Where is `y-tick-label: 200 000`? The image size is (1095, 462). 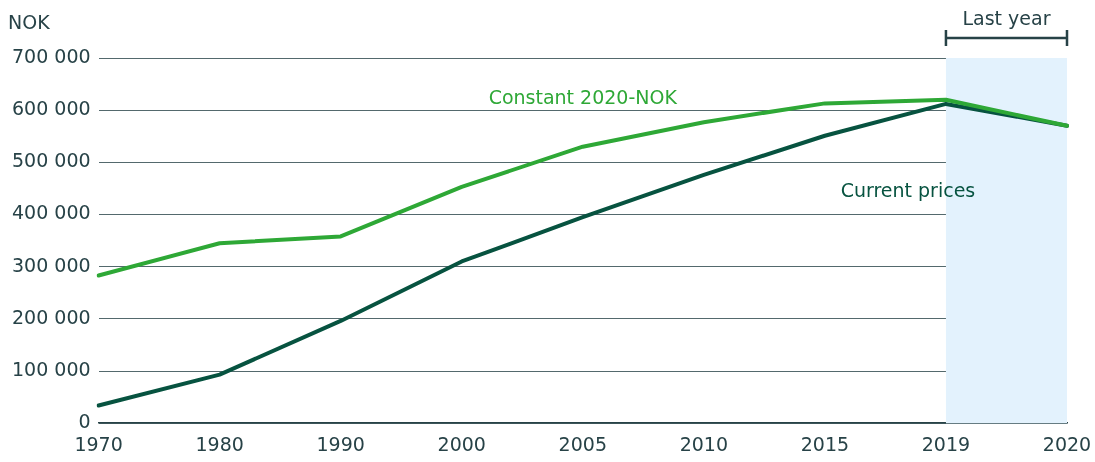
y-tick-label: 200 000 is located at coordinates (51, 316).